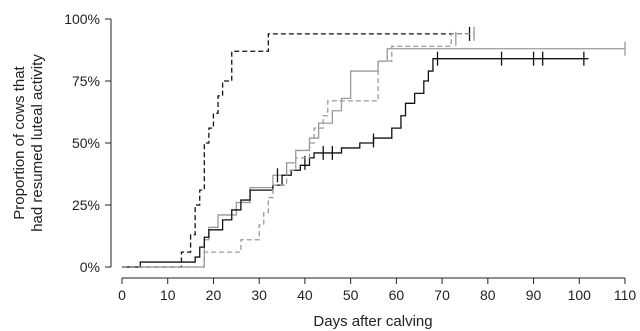  I want to click on y-tick-label: 0%, so click(90, 267).